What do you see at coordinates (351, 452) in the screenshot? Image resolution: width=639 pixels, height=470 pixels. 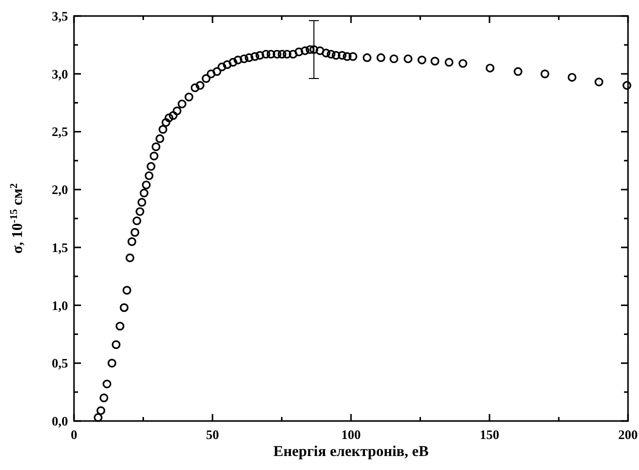 I see `x-axis-title: Енергія електронів, еВ` at bounding box center [351, 452].